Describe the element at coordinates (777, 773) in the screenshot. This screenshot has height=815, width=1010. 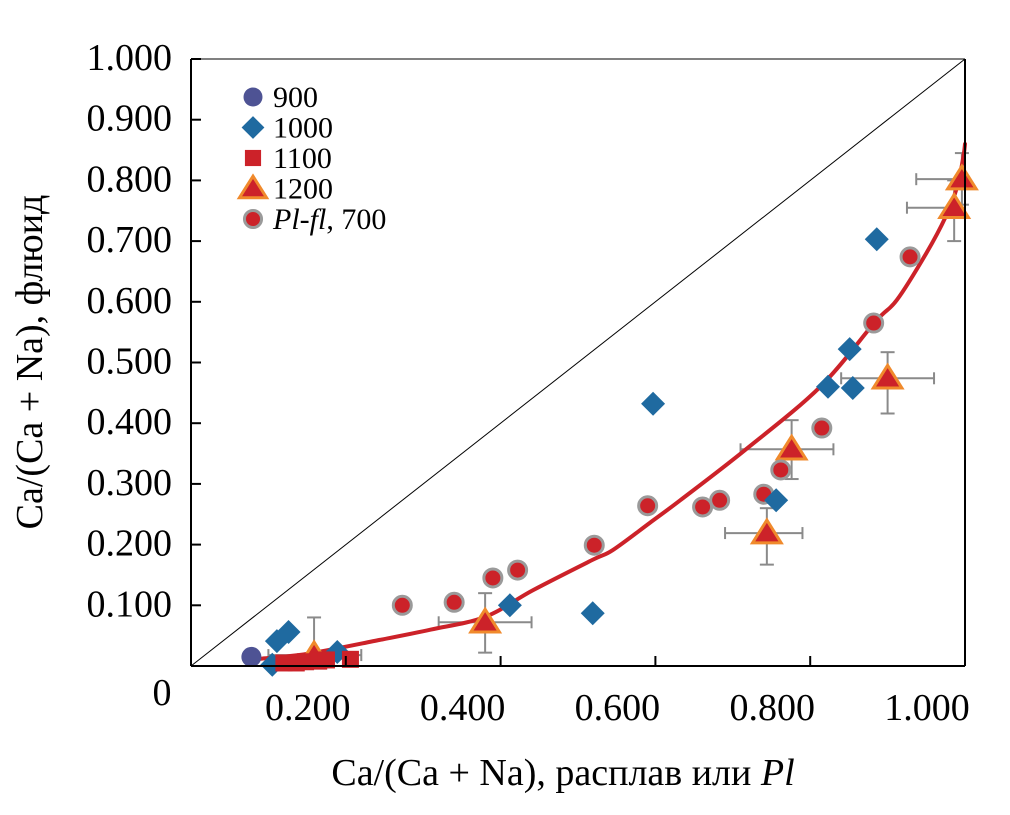
I see `x-axis-title-italic: Pl` at that location.